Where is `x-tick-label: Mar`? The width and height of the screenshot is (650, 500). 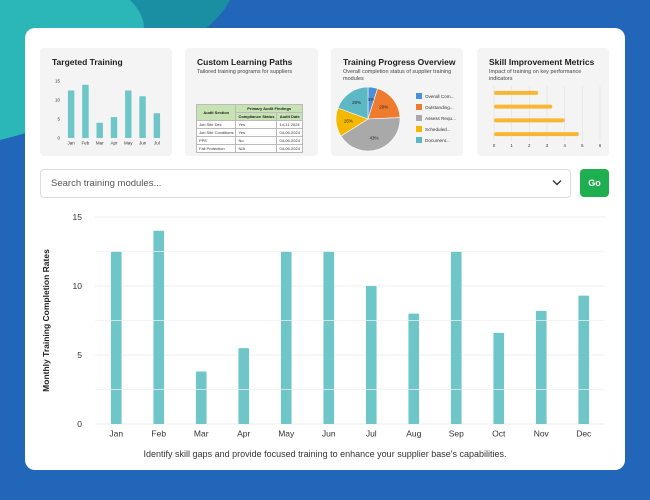 x-tick-label: Mar is located at coordinates (201, 434).